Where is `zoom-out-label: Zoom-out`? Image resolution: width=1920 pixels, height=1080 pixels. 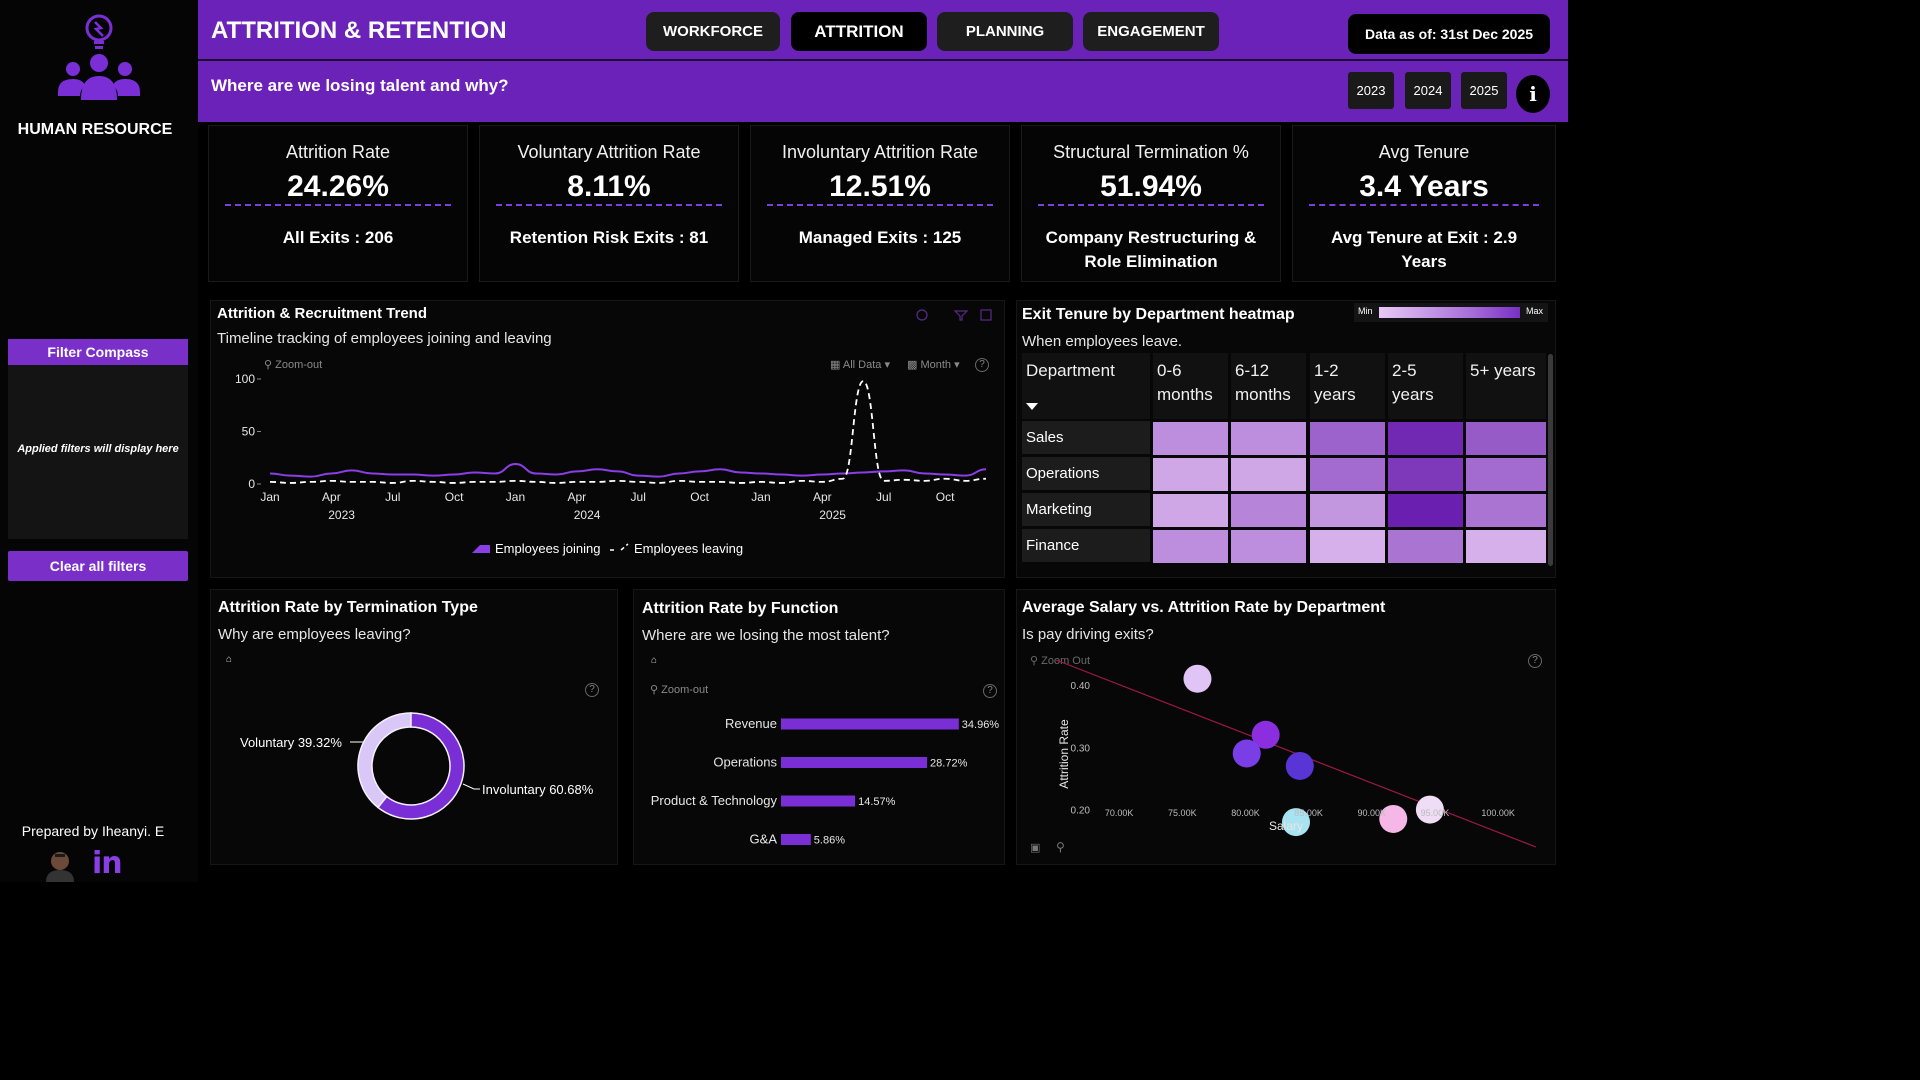
zoom-out-label: Zoom-out is located at coordinates (299, 365).